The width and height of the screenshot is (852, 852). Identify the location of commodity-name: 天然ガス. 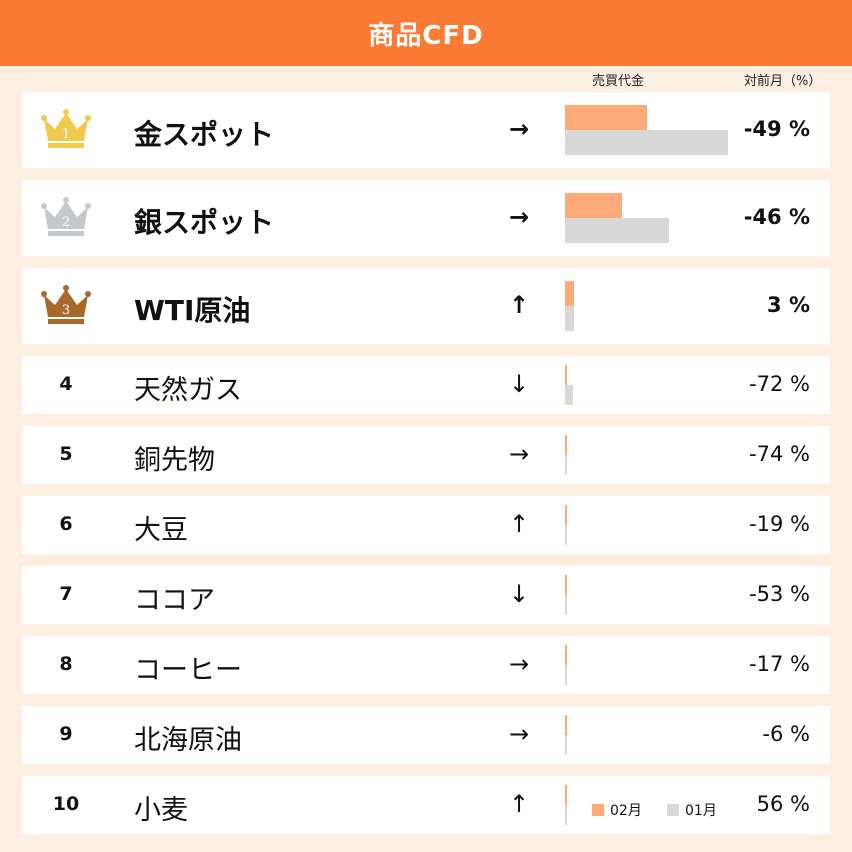
(188, 390).